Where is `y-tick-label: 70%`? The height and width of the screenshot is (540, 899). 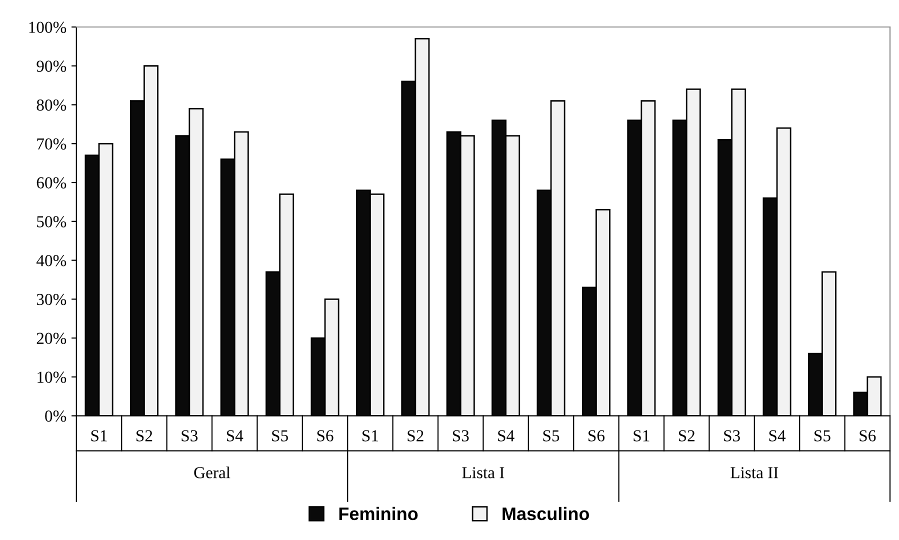 y-tick-label: 70% is located at coordinates (51, 144).